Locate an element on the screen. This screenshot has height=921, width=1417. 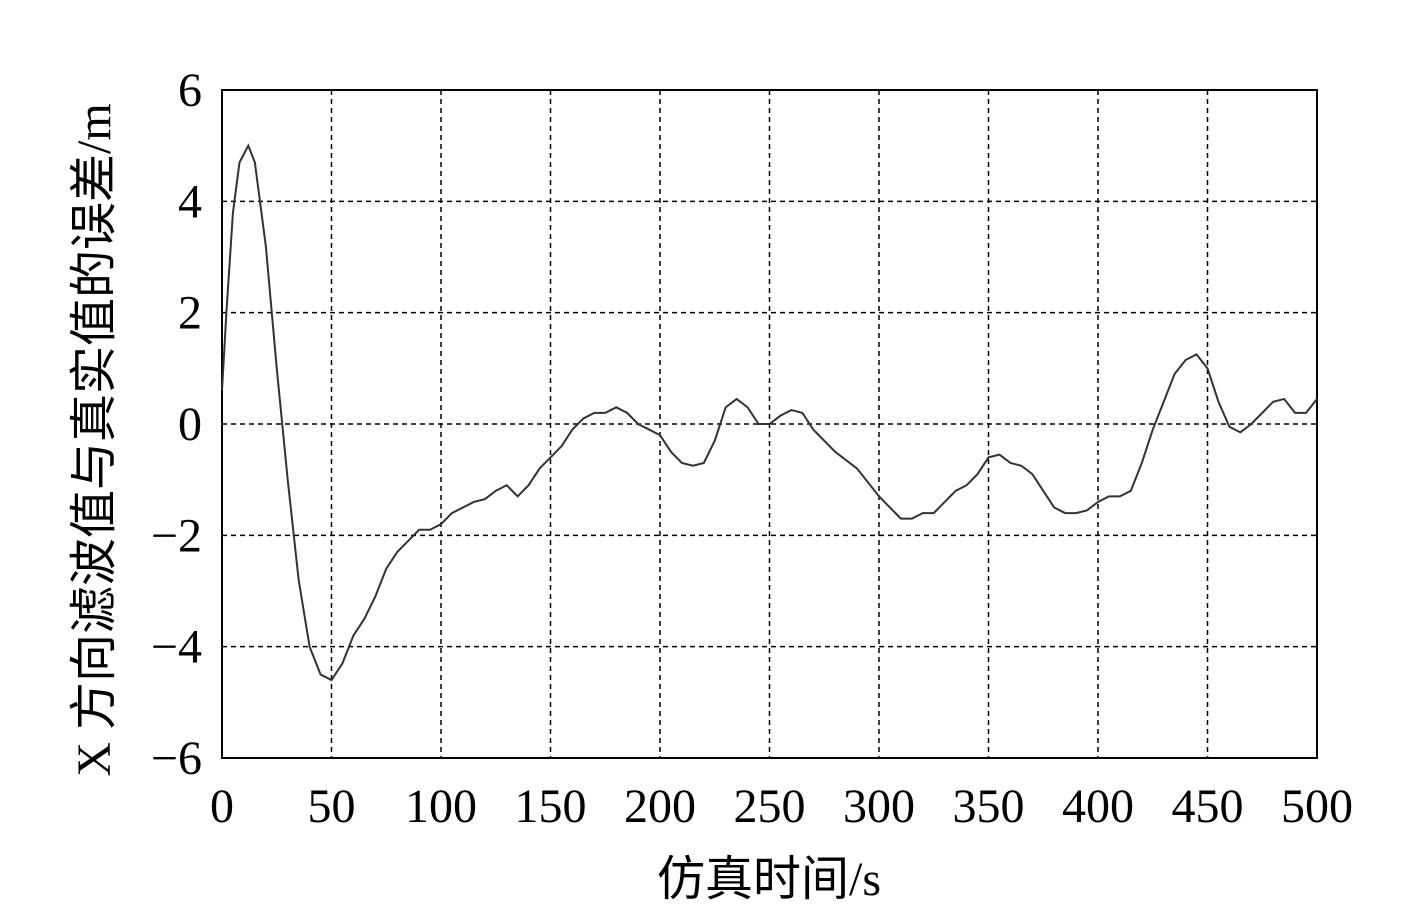
x-tick-label: 300 is located at coordinates (879, 806).